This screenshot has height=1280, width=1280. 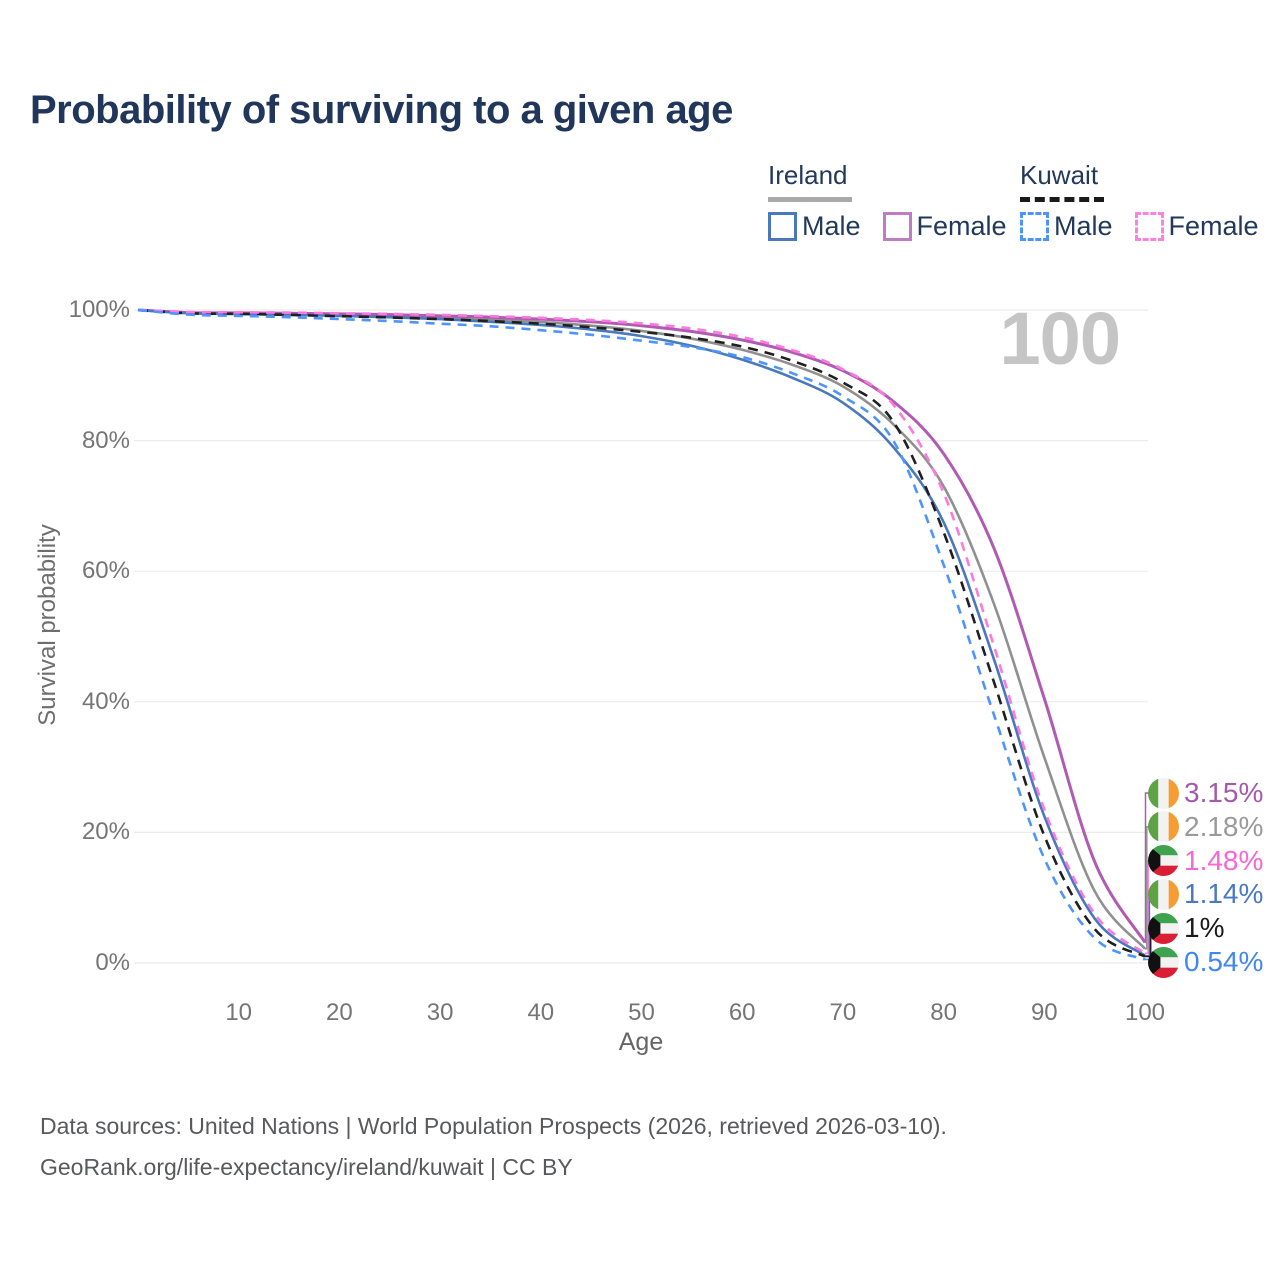 I want to click on x-tick-label: 10, so click(x=239, y=1012).